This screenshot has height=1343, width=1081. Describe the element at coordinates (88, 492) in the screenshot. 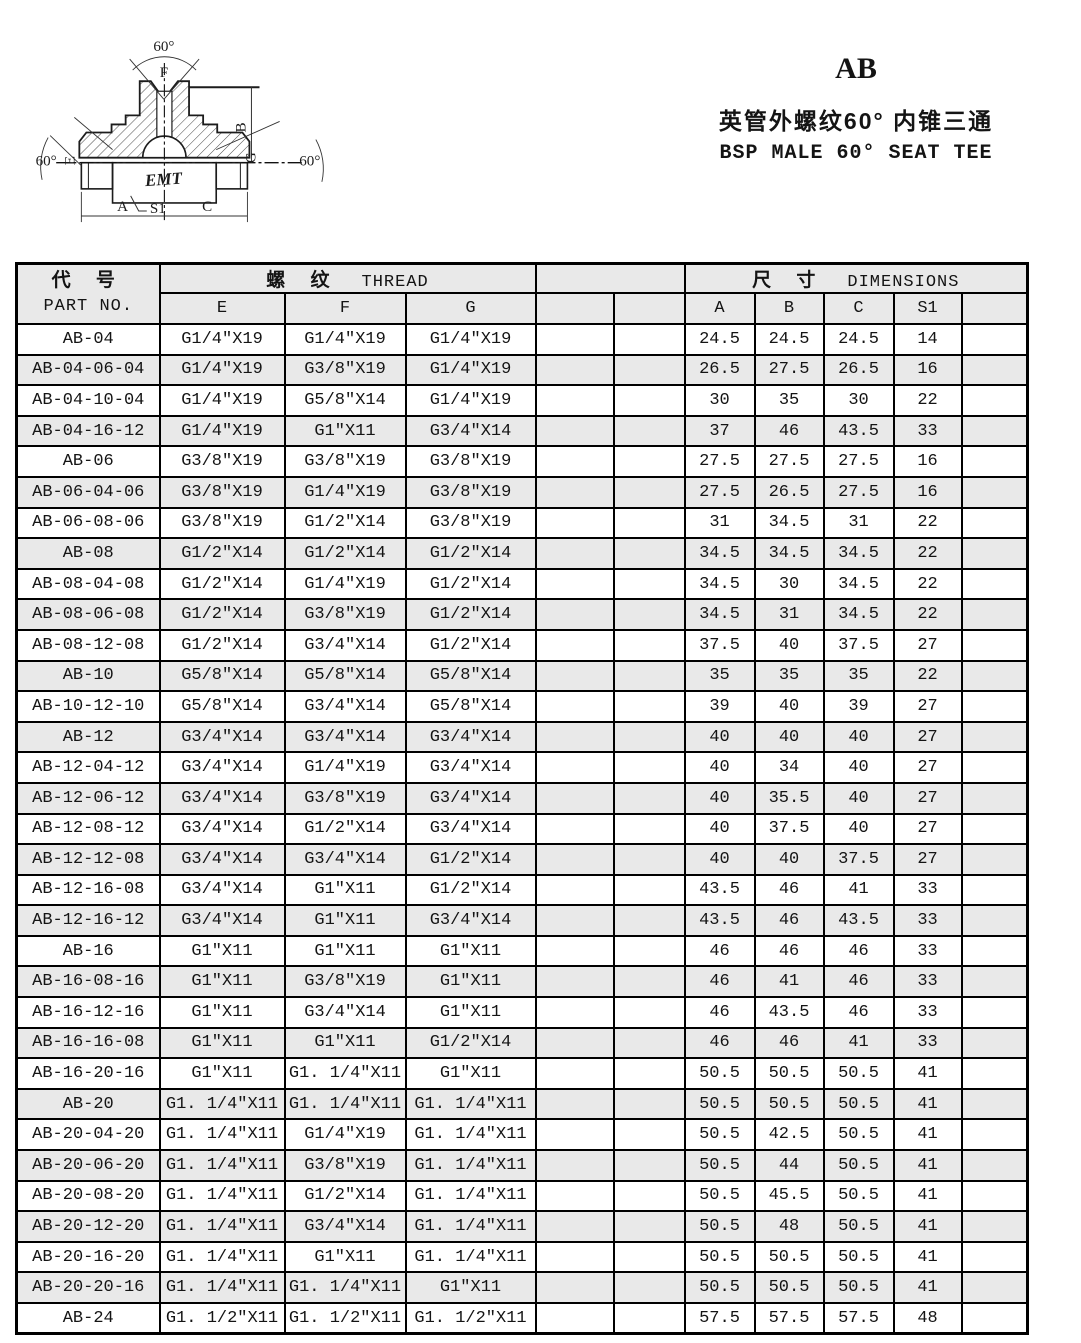

I see `part-no-cell: AB-06-04-06` at that location.